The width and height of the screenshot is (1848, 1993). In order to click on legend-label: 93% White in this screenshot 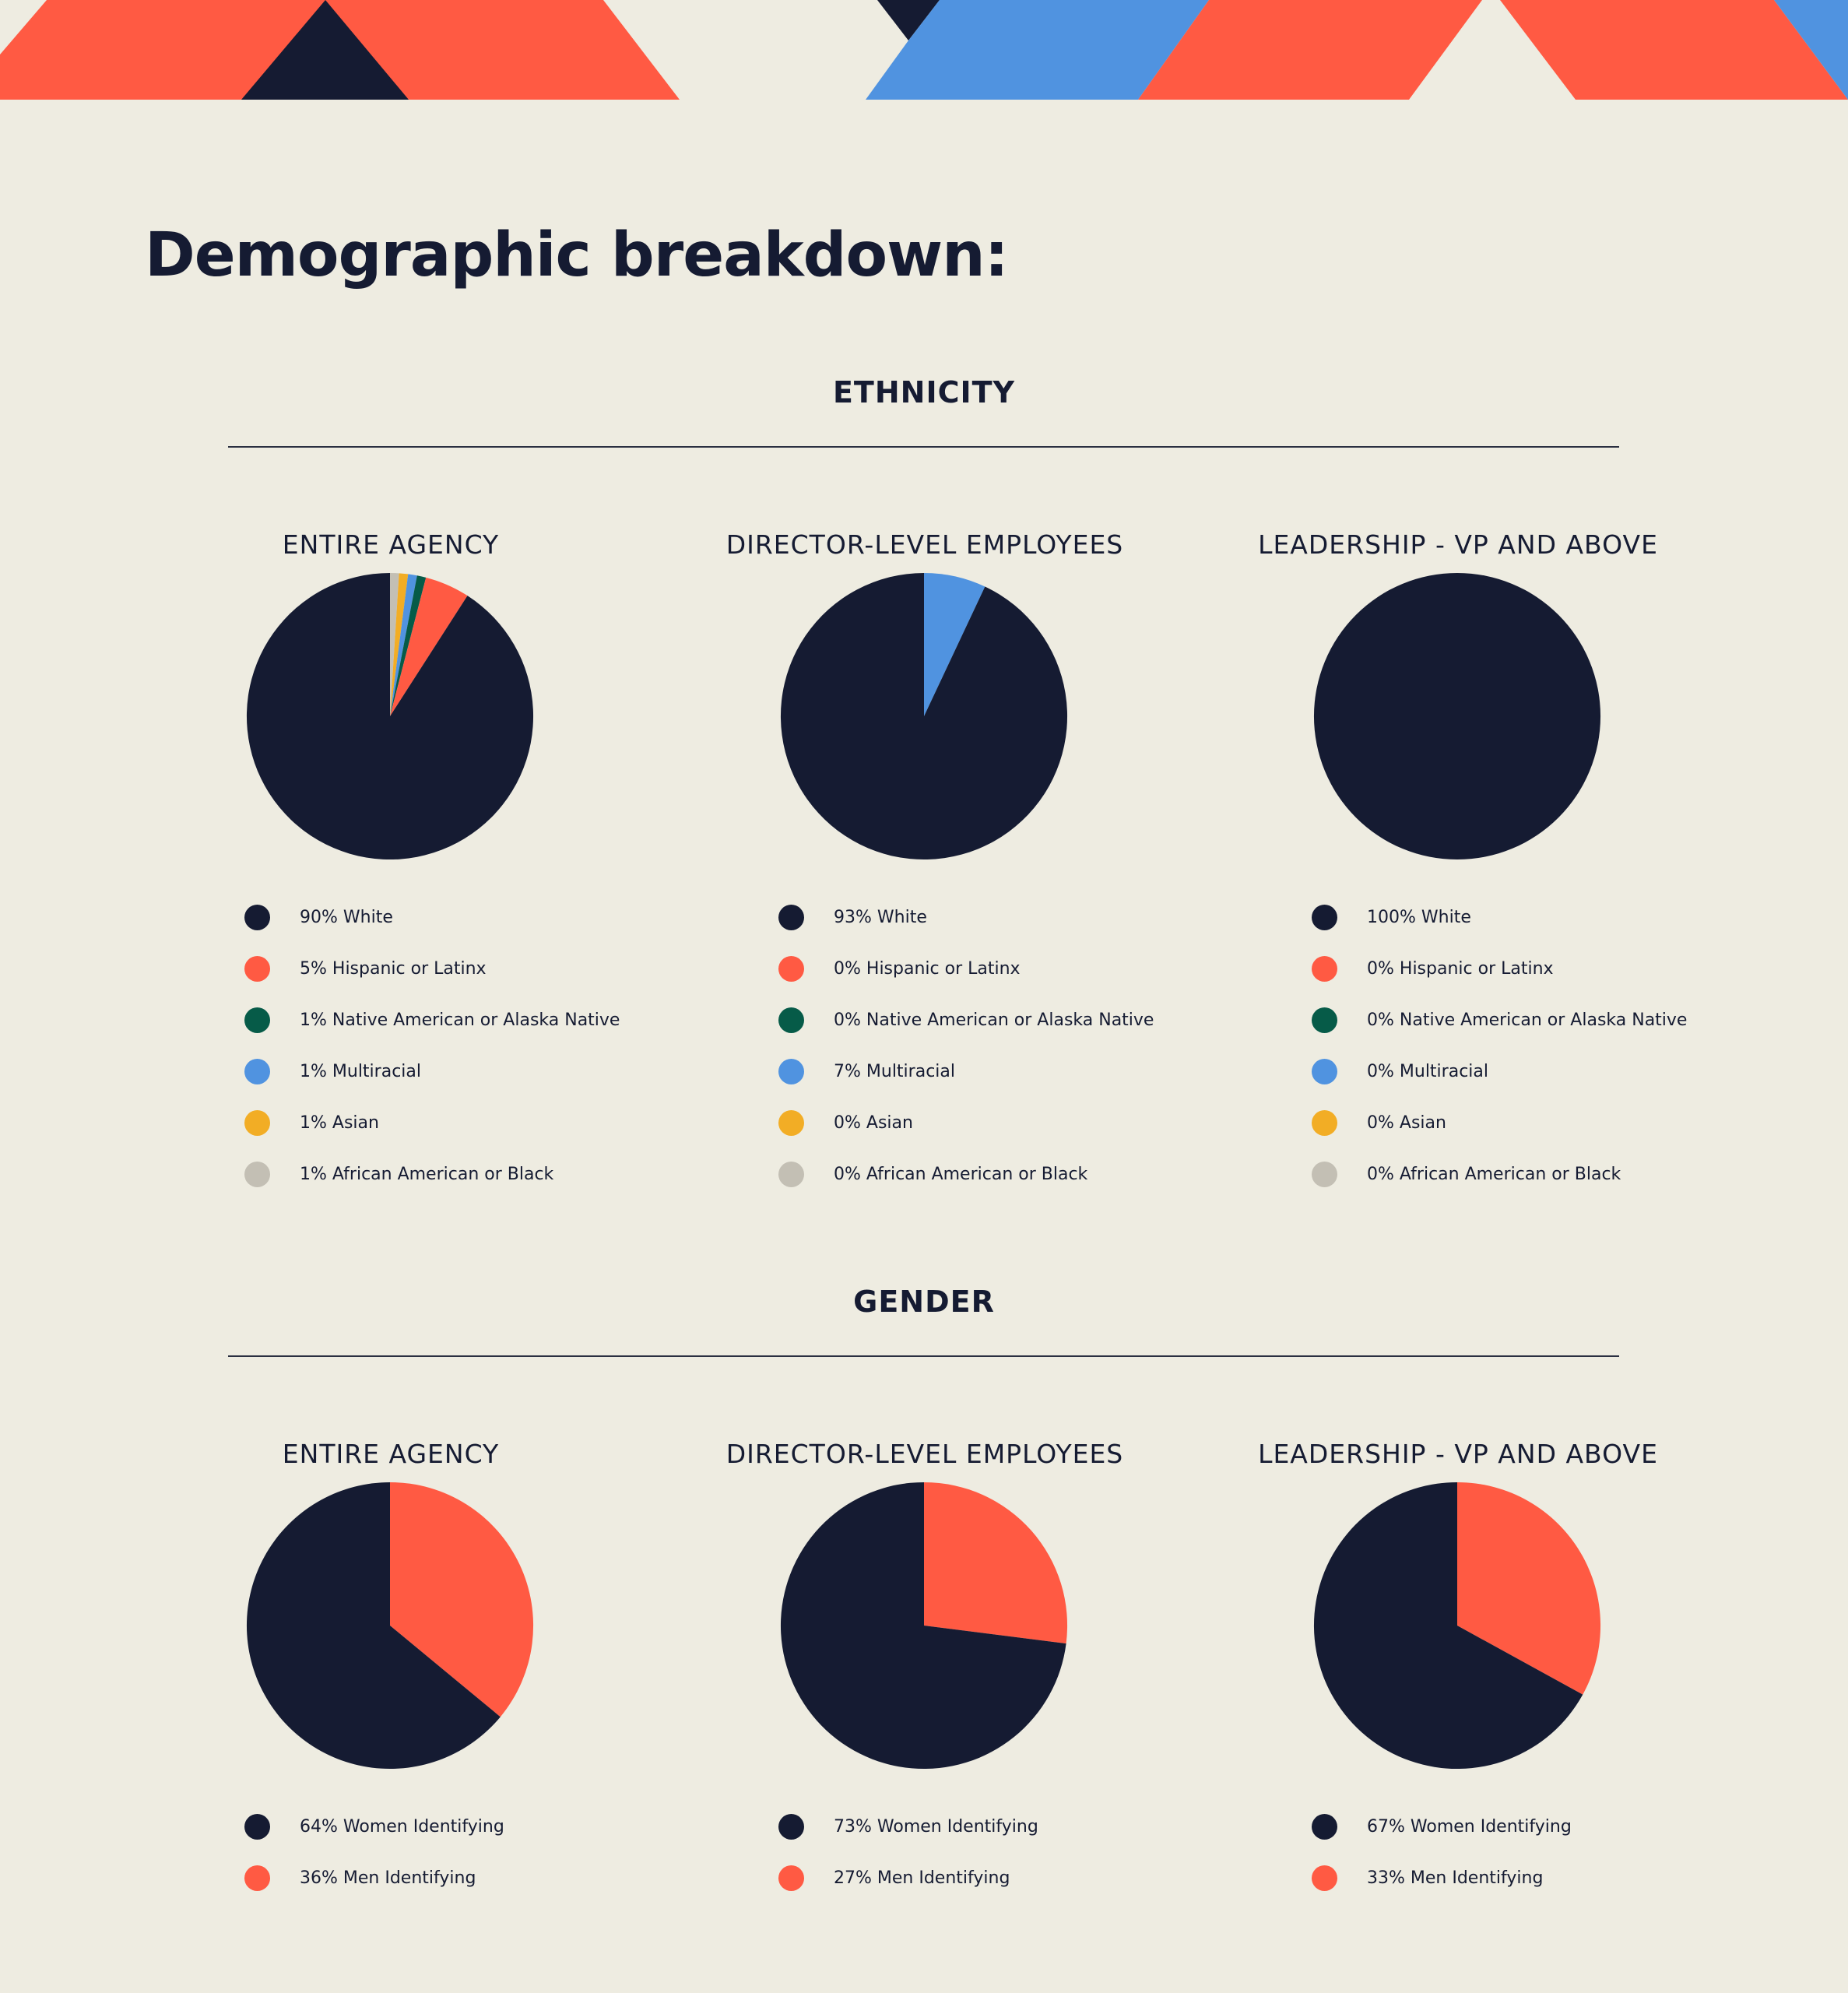, I will do `click(880, 917)`.